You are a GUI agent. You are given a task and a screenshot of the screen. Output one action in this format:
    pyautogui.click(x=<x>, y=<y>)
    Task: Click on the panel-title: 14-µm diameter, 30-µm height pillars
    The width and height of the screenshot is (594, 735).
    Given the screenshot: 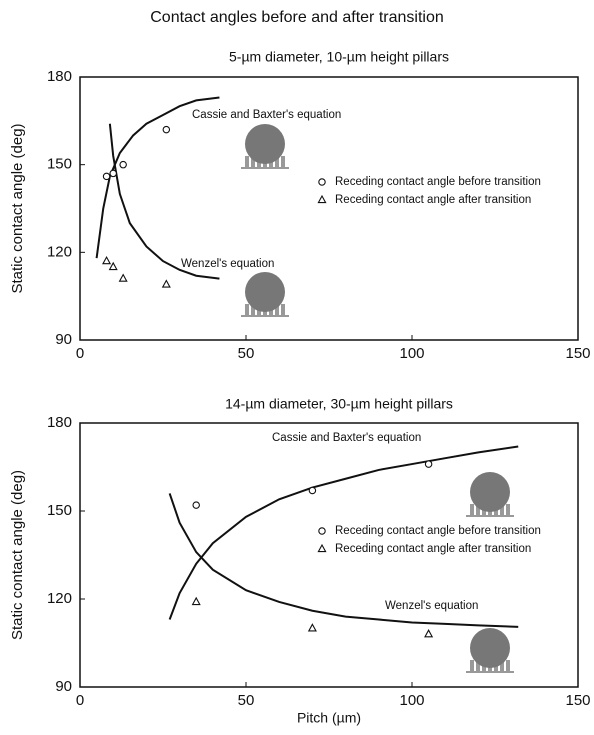 What is the action you would take?
    pyautogui.click(x=339, y=404)
    